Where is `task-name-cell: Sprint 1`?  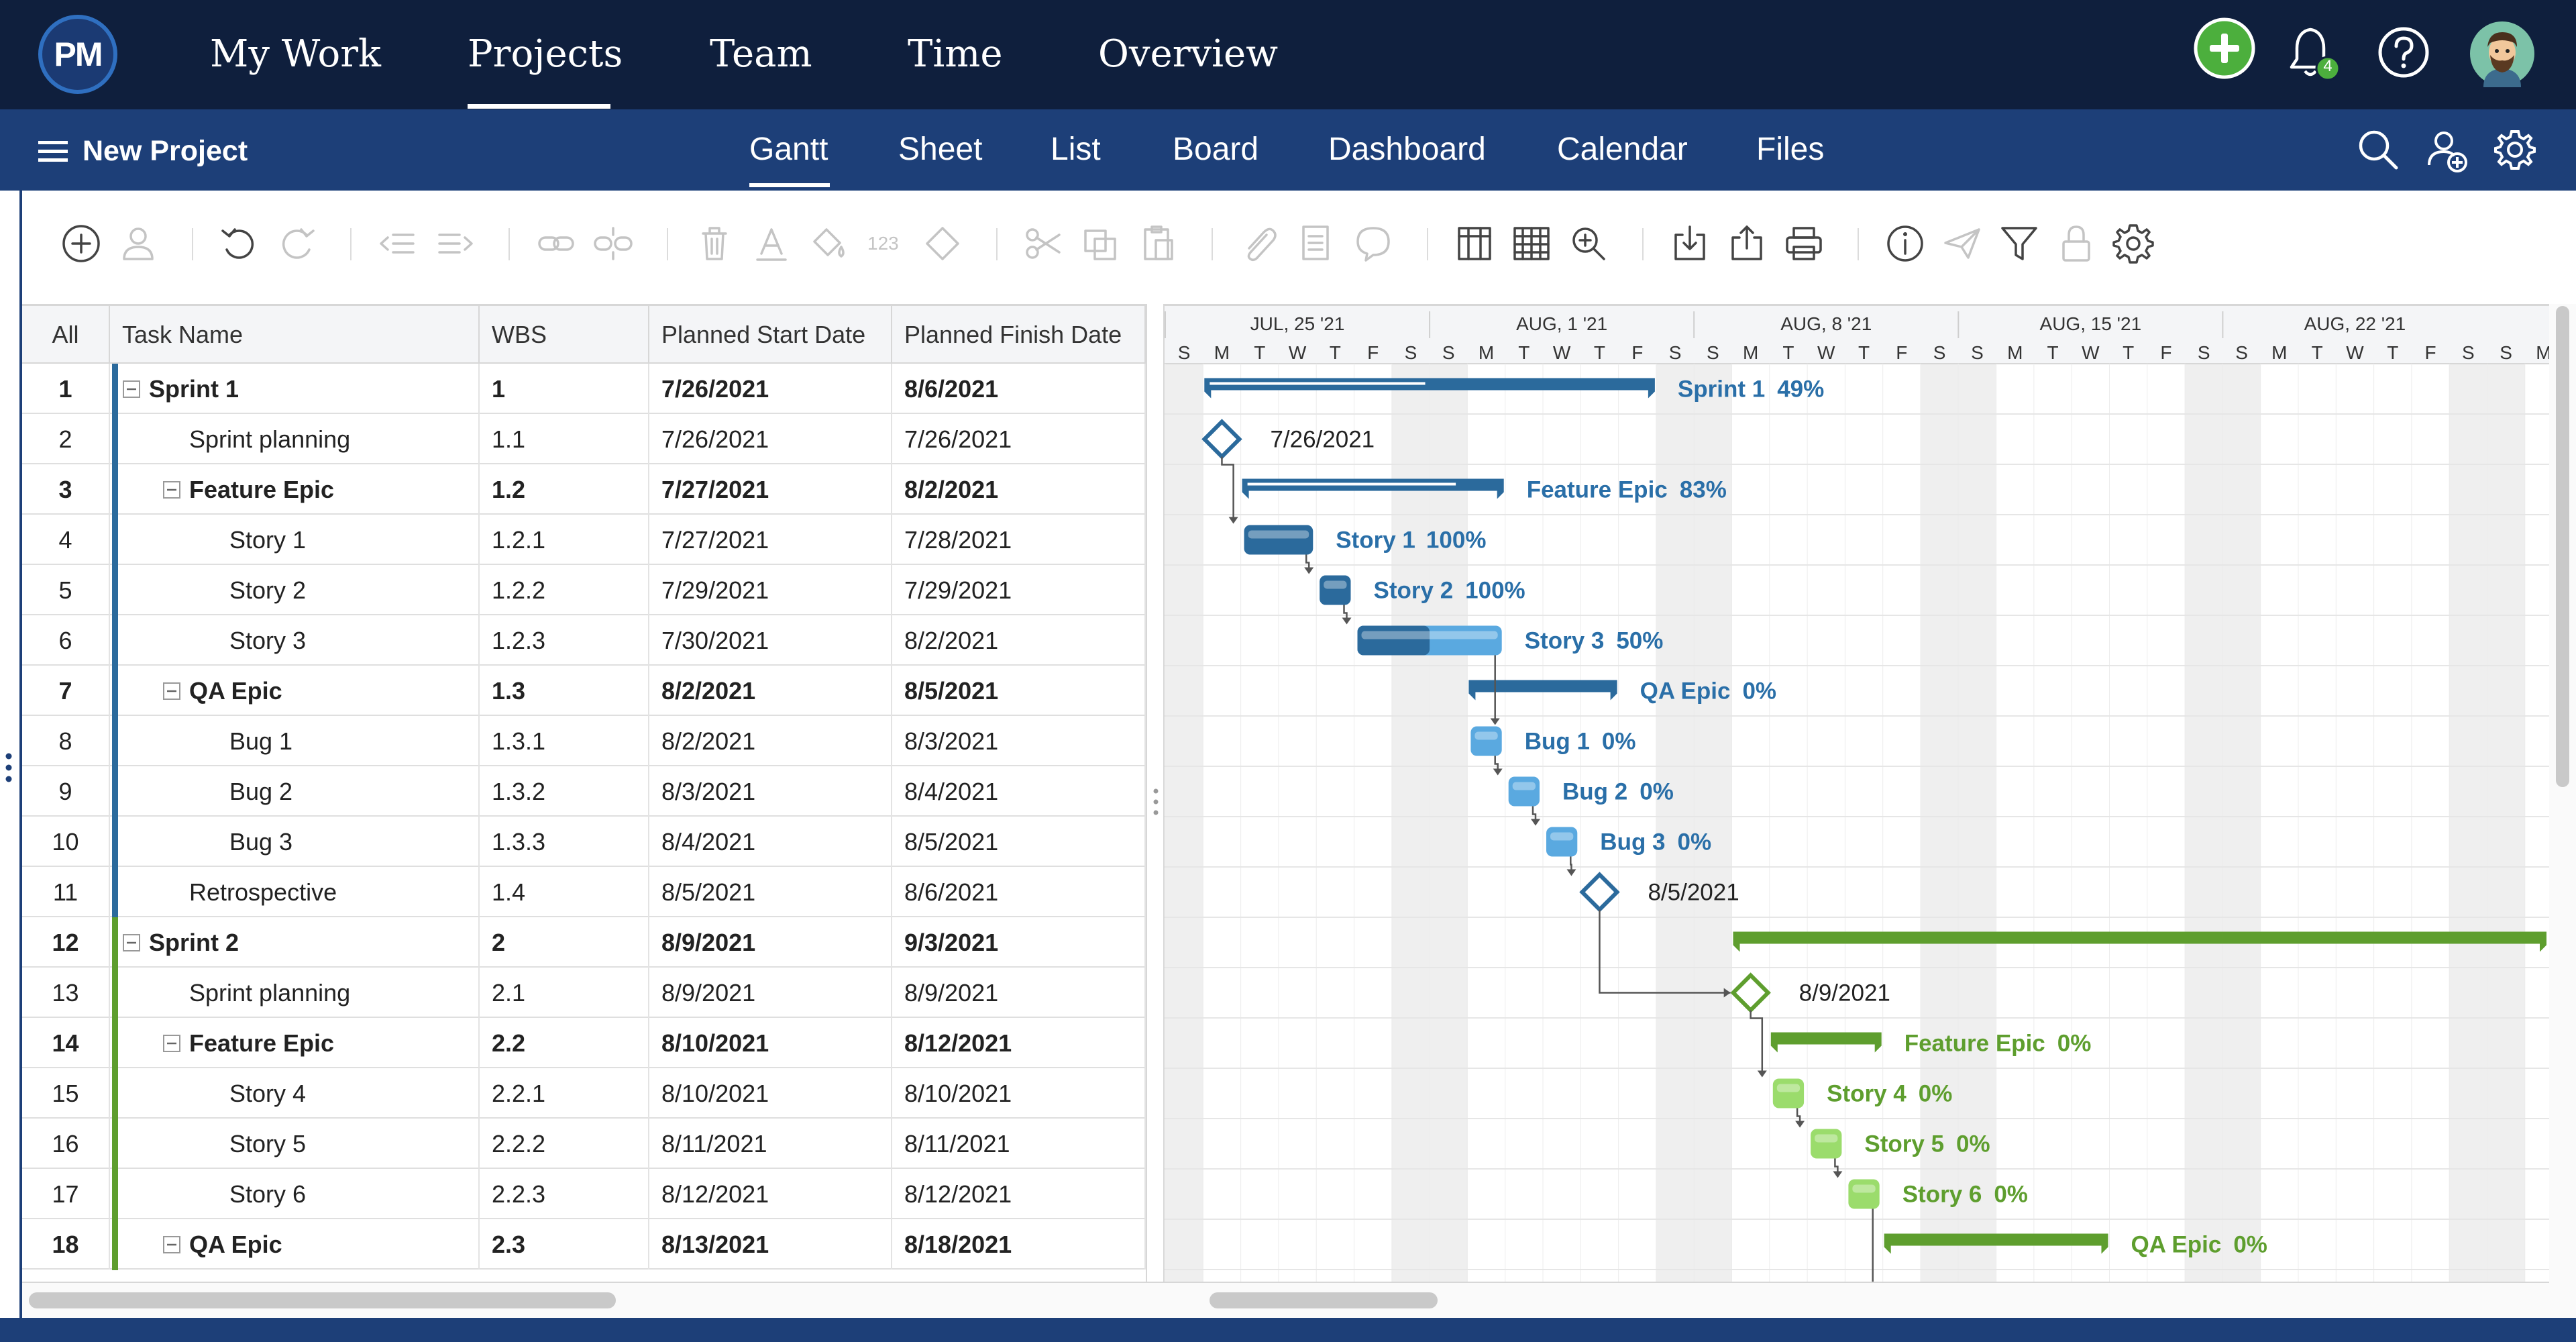
task-name-cell: Sprint 1 is located at coordinates (295, 389).